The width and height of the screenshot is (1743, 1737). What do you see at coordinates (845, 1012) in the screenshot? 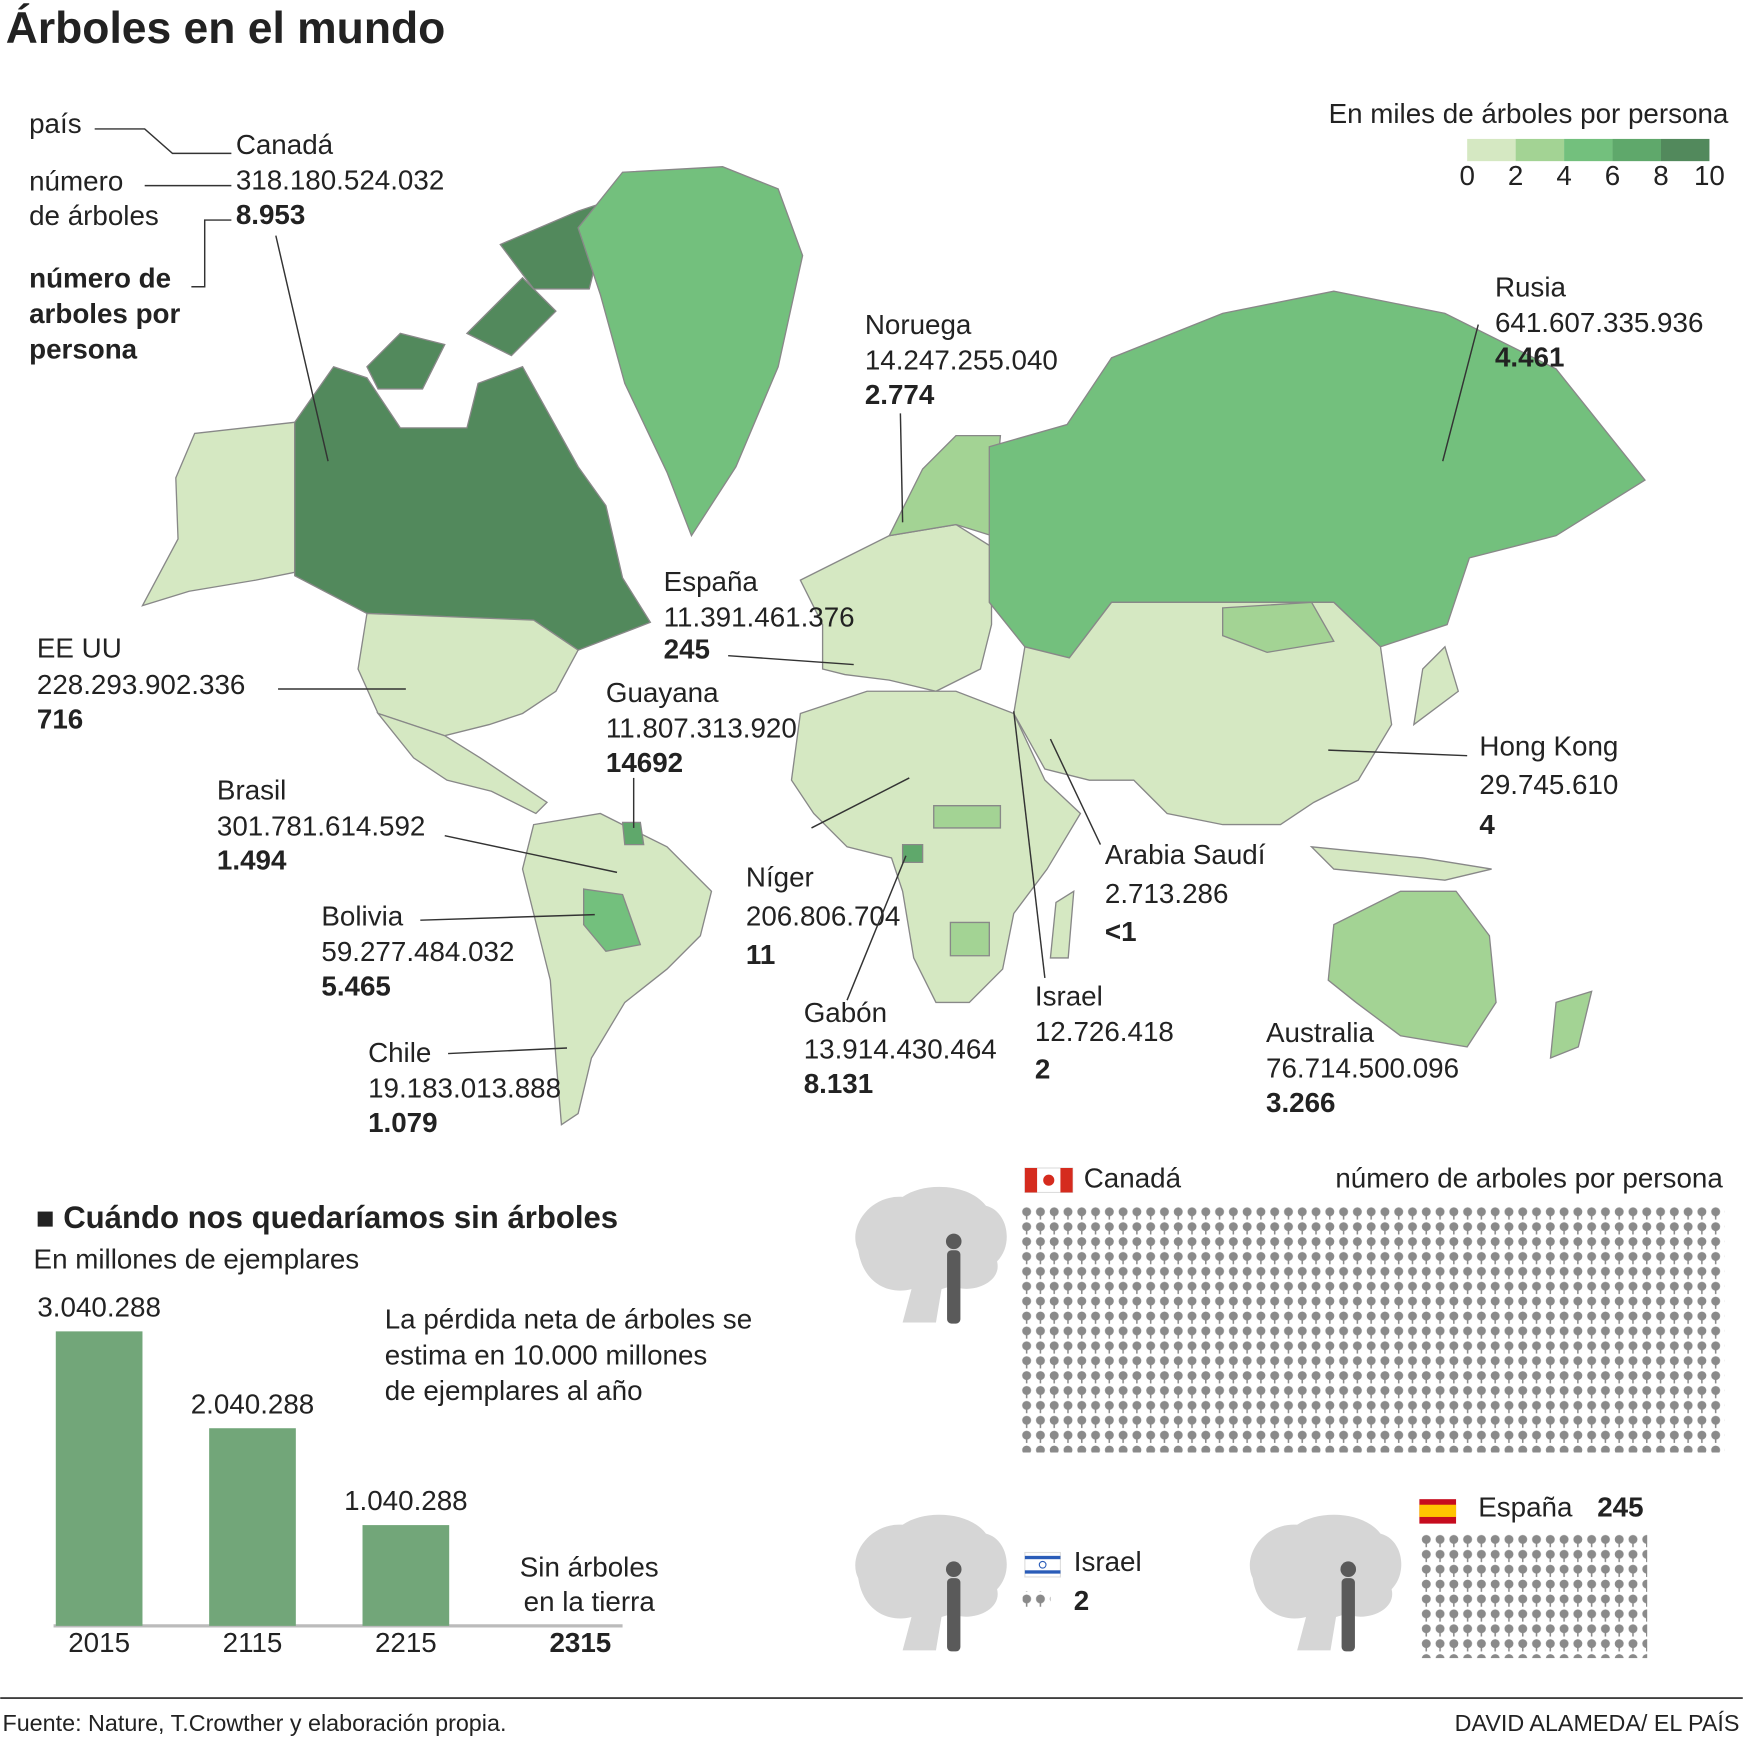
I see `country-name: Gabón` at bounding box center [845, 1012].